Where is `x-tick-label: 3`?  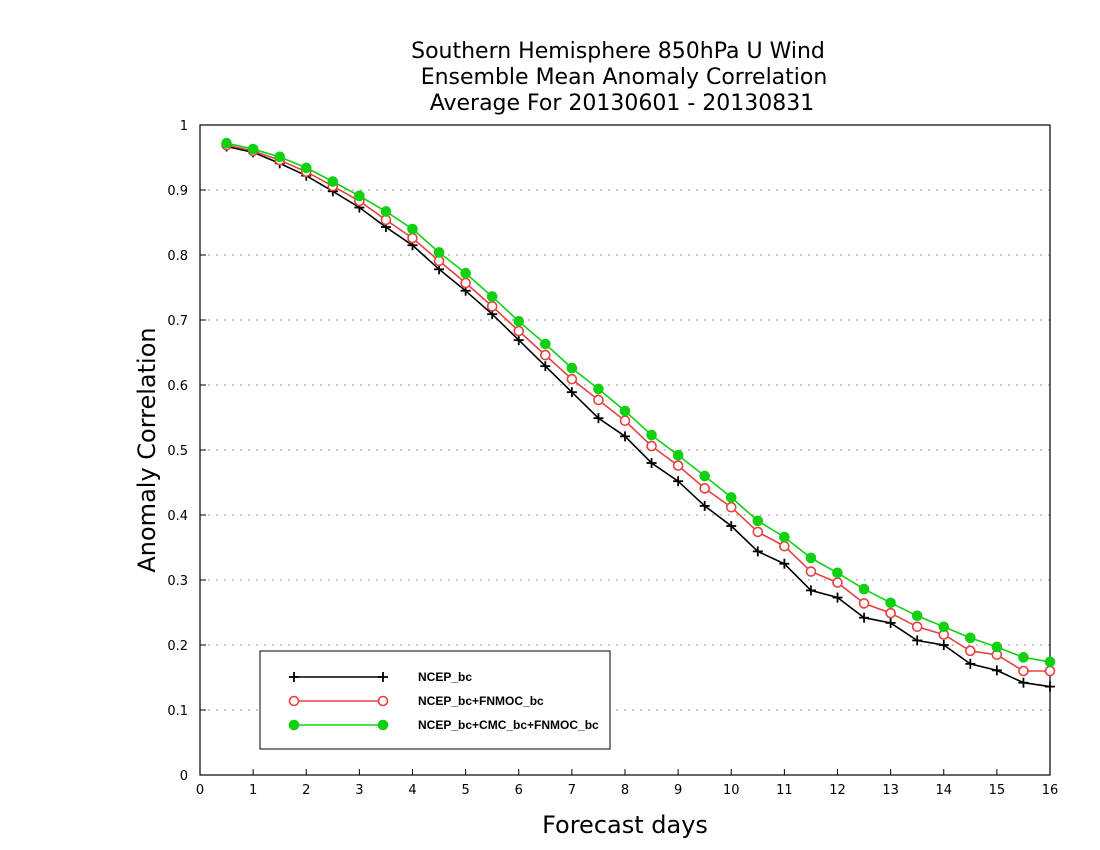
x-tick-label: 3 is located at coordinates (359, 790).